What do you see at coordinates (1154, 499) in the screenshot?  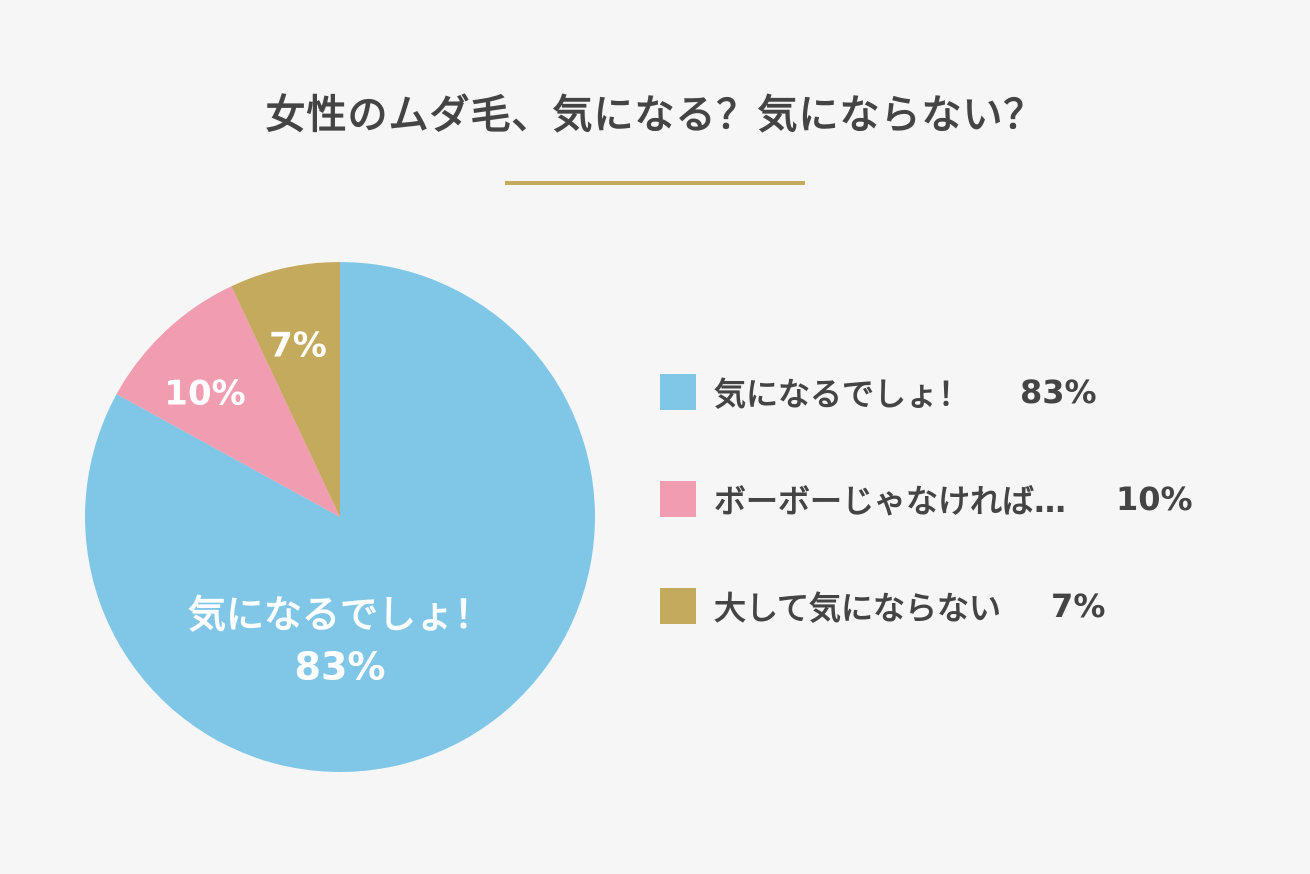 I see `legend-value-1: 10%` at bounding box center [1154, 499].